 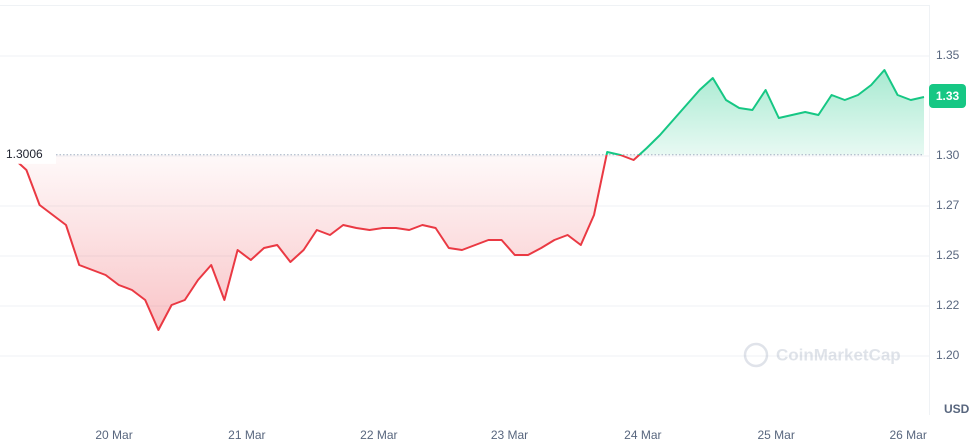 What do you see at coordinates (907, 435) in the screenshot?
I see `x-tick-label: 26 Mar` at bounding box center [907, 435].